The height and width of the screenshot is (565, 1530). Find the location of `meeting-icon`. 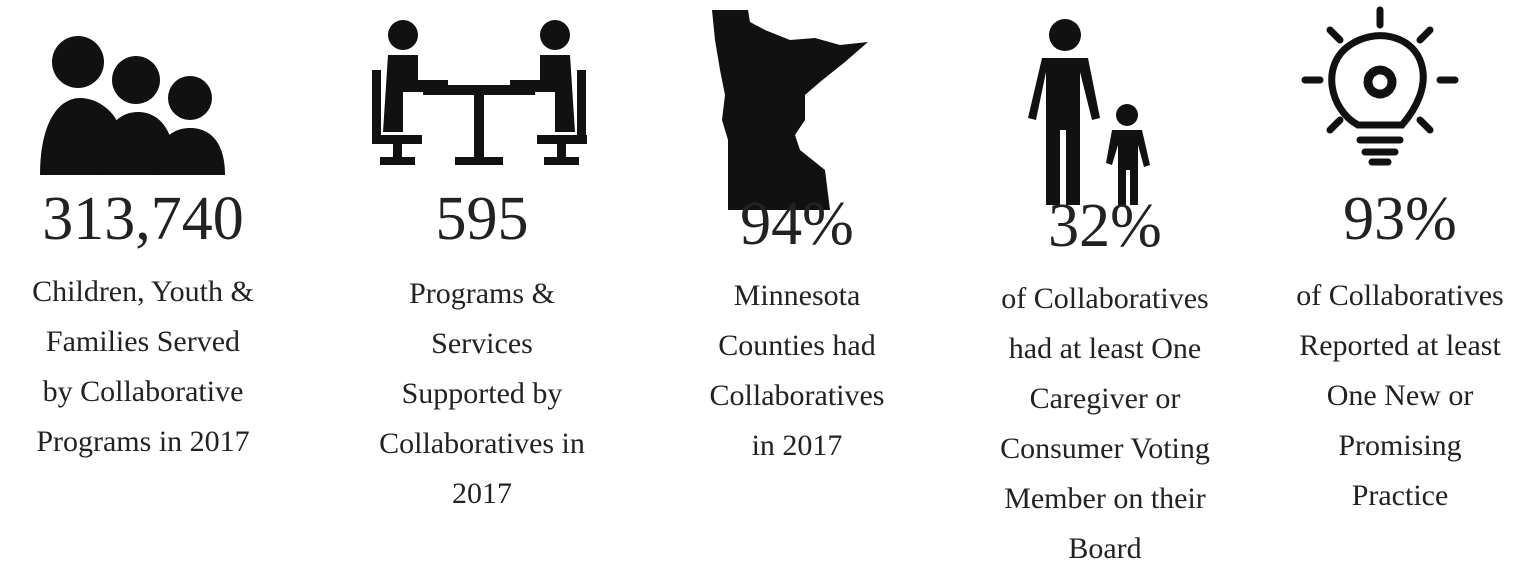

meeting-icon is located at coordinates (479, 92).